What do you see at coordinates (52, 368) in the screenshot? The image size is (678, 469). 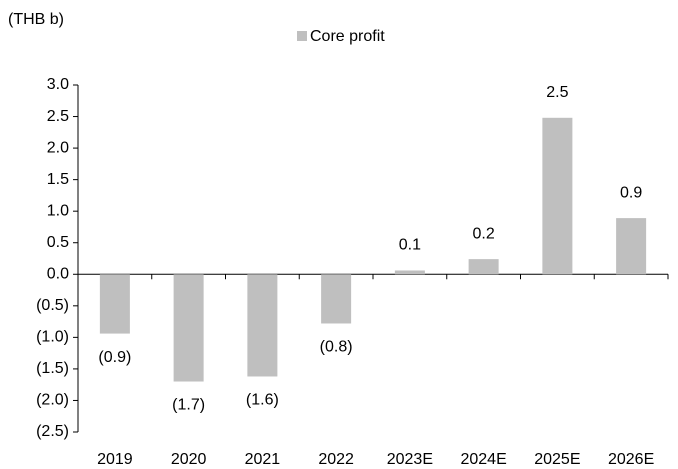 I see `y-tick-label: (1.5)` at bounding box center [52, 368].